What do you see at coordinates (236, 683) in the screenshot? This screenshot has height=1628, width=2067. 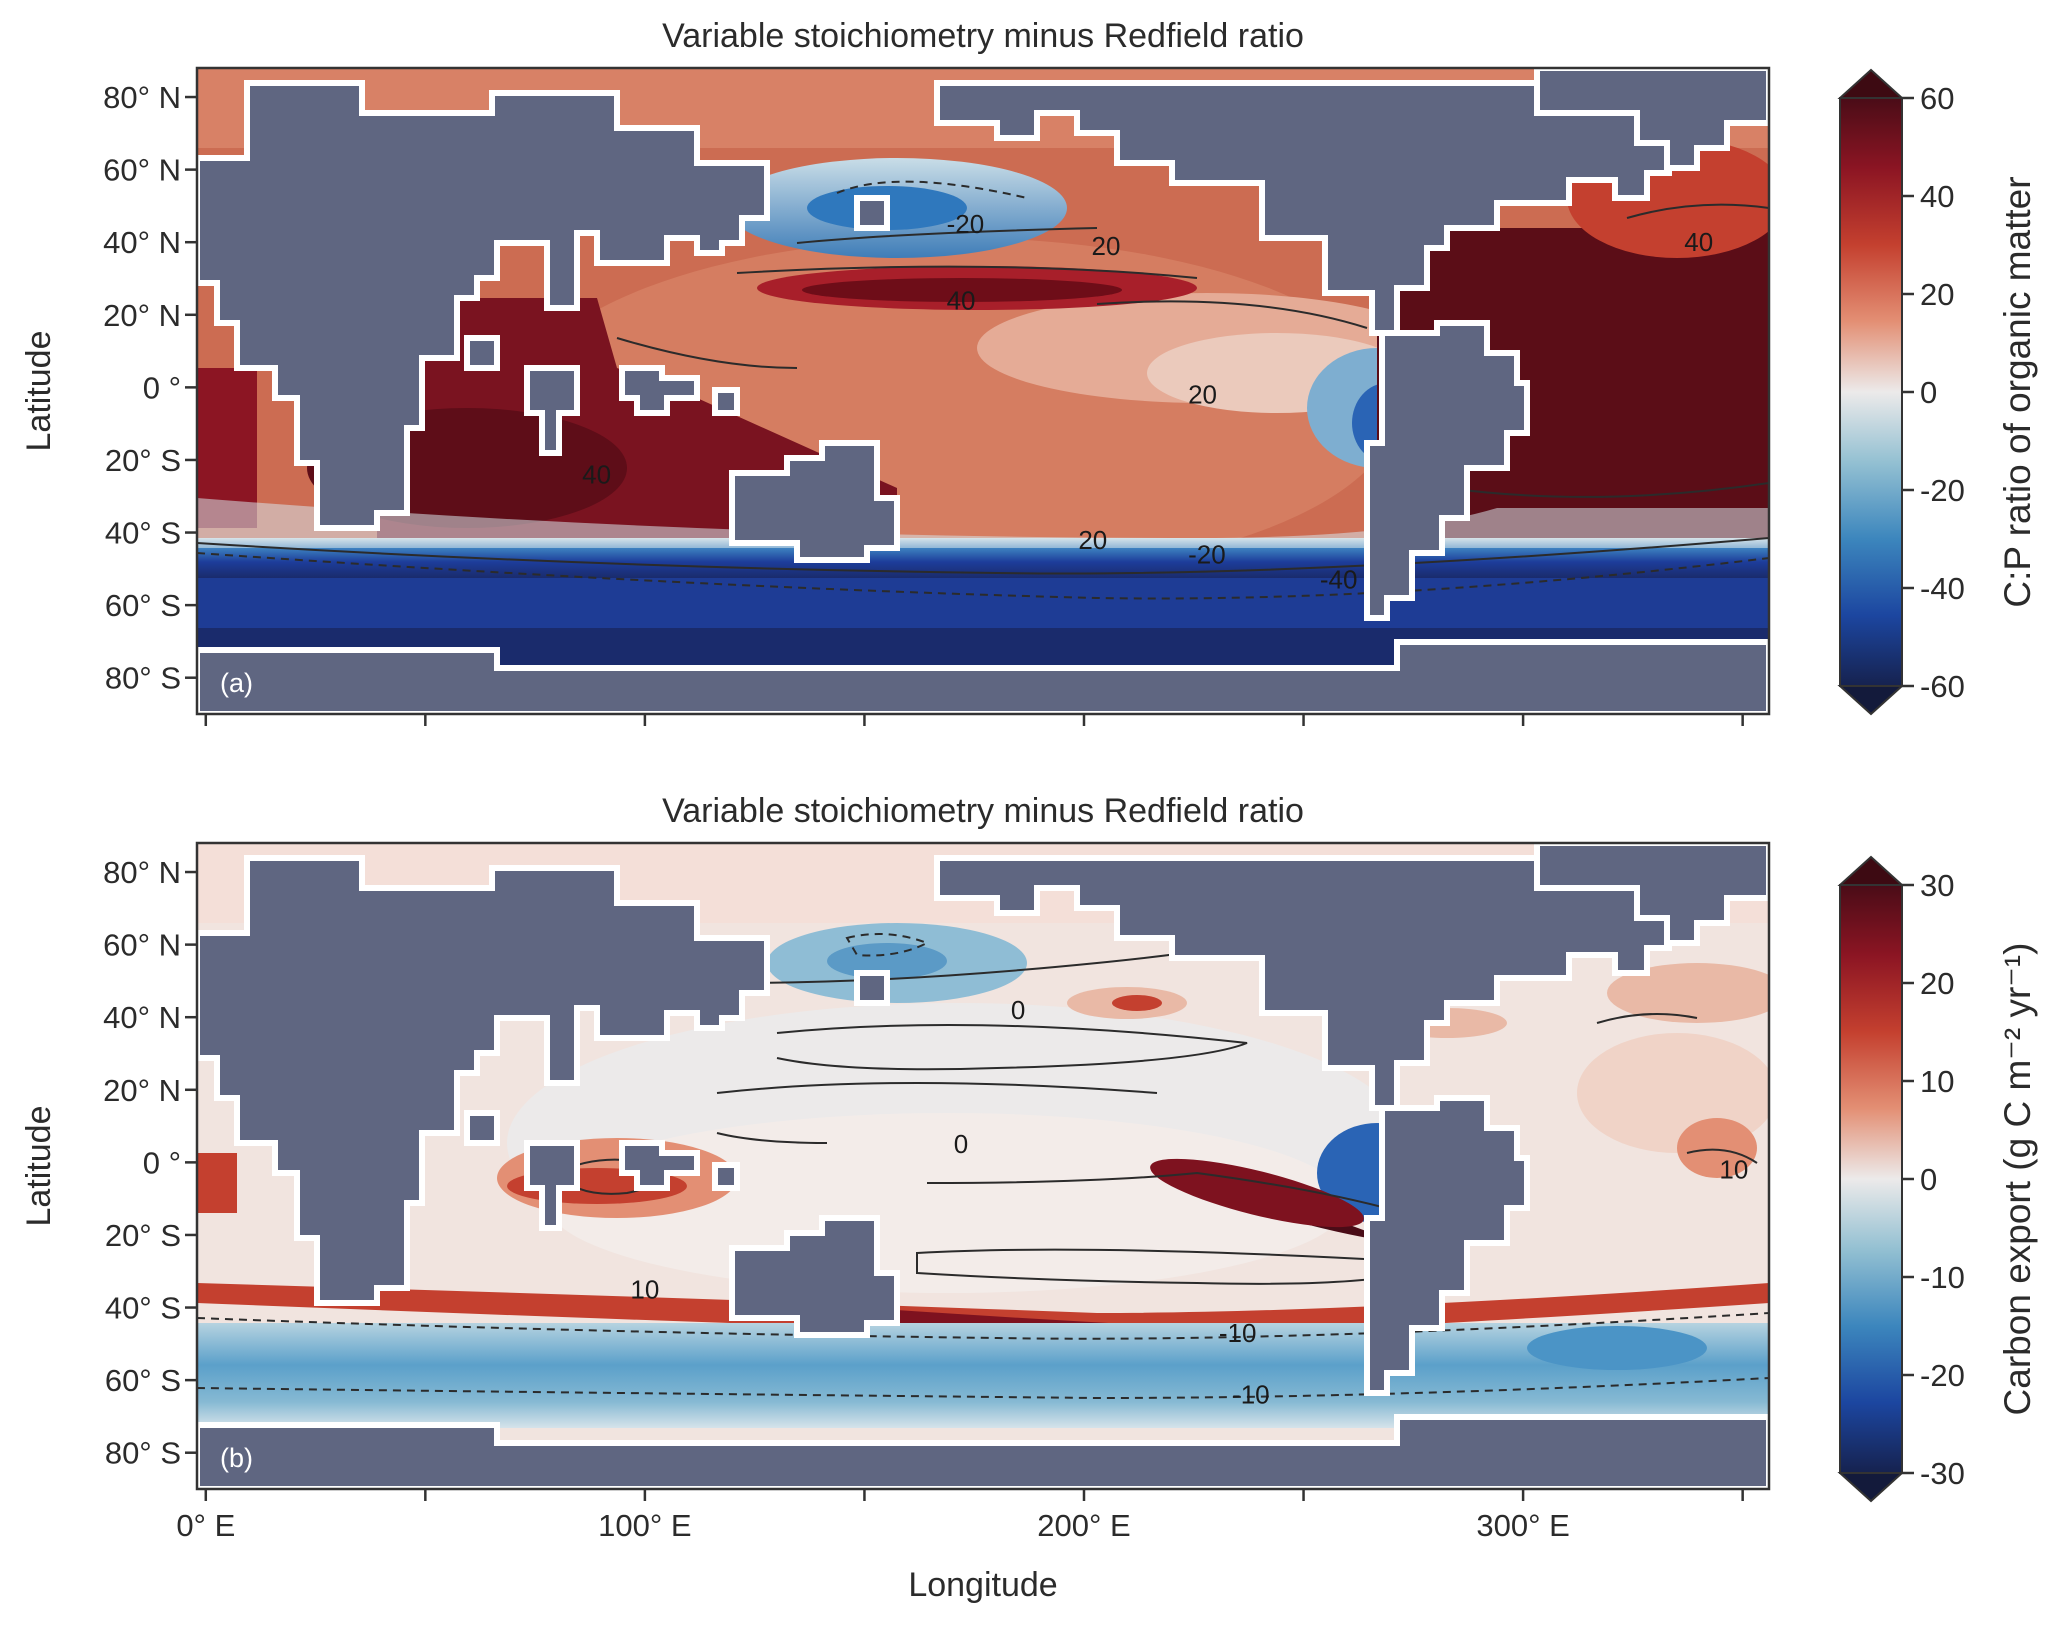 I see `panel-a-label: (a)` at bounding box center [236, 683].